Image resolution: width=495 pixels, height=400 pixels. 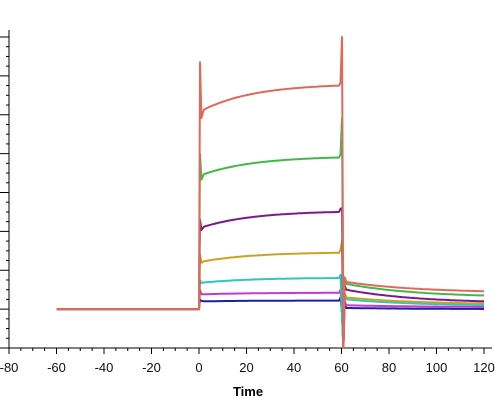 I want to click on x-tick-labels: -80 -60 -40 -20 0 20 40 60 80 100 120, so click(x=247, y=367).